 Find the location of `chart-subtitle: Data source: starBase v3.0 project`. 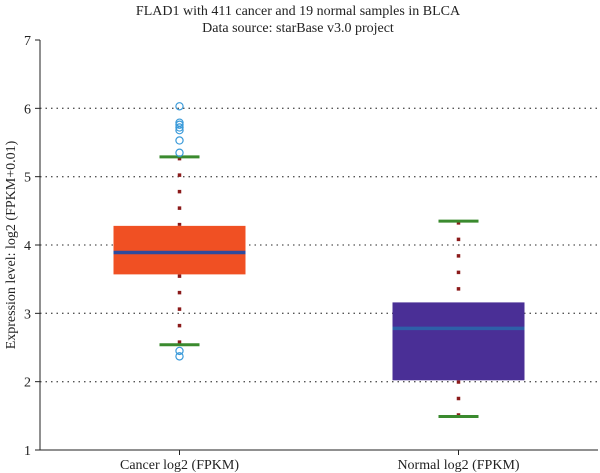

chart-subtitle: Data source: starBase v3.0 project is located at coordinates (298, 28).